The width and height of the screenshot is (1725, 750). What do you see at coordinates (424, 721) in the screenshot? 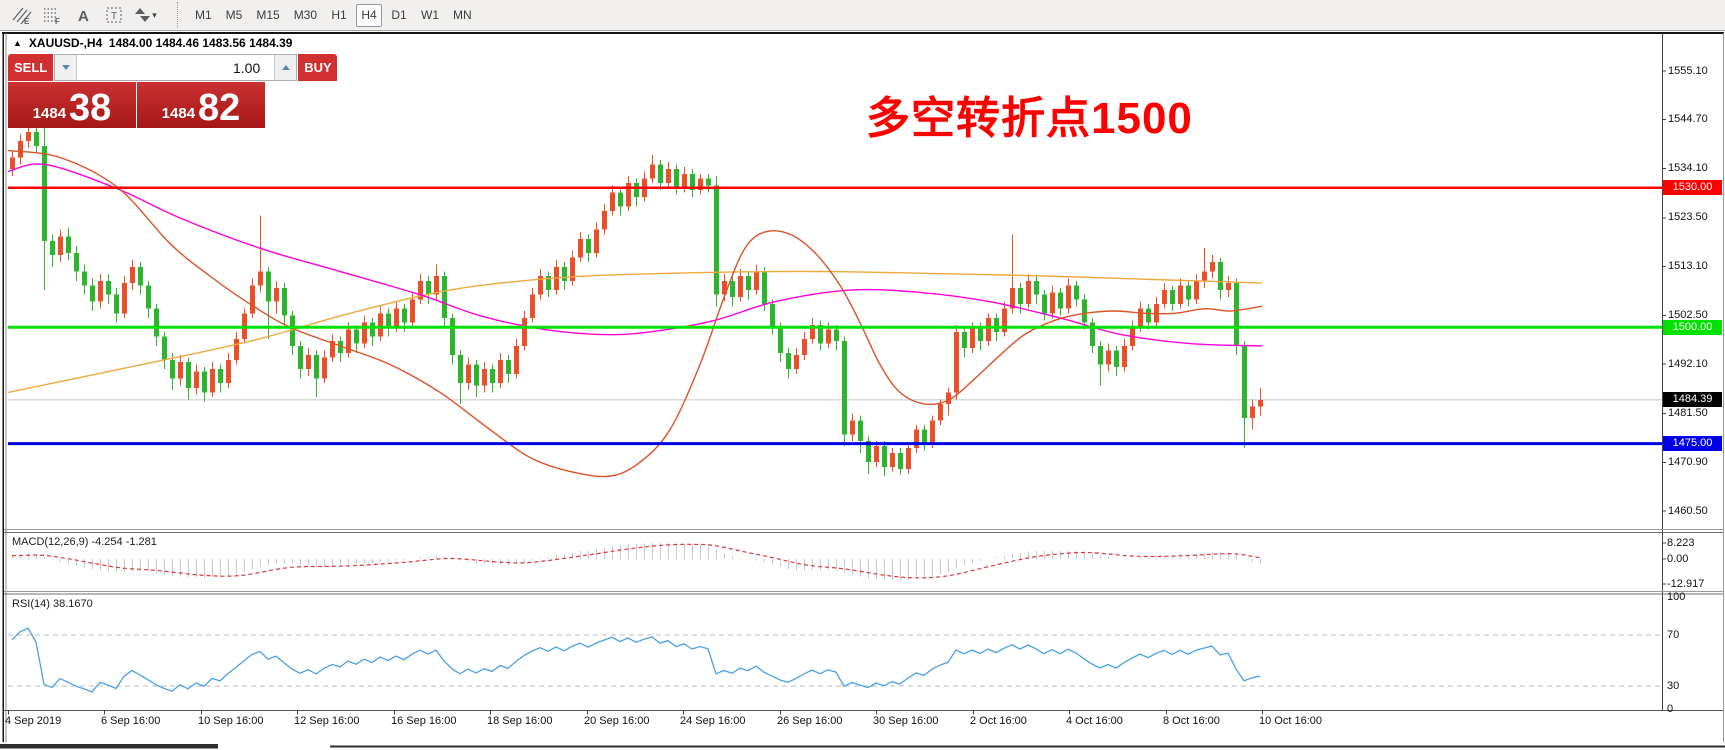
I see `date-axis-label: 16 Sep 16:00` at bounding box center [424, 721].